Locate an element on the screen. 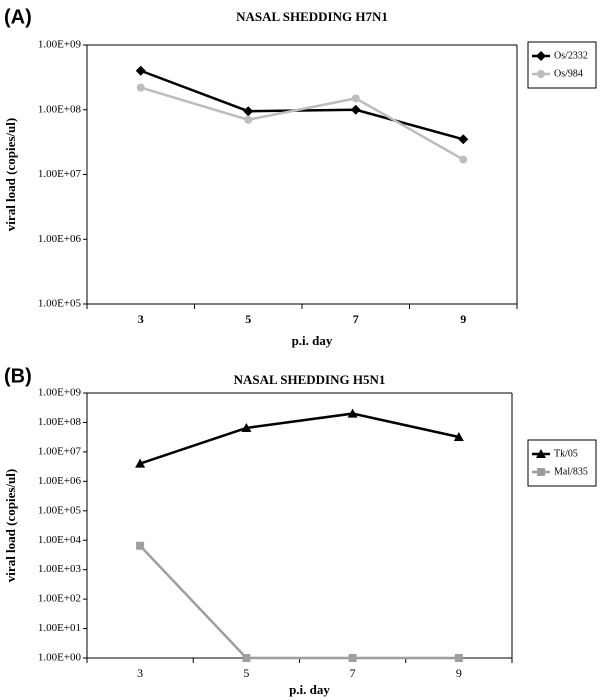 The width and height of the screenshot is (600, 700). legend-label: Os/2332 is located at coordinates (571, 55).